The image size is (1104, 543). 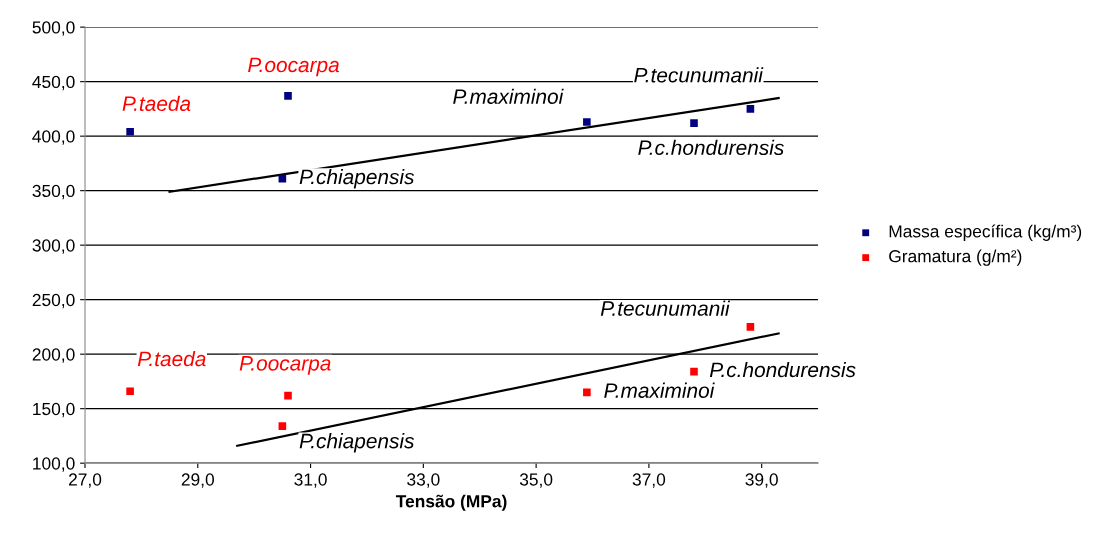 I want to click on y-tick-label: 400,0, so click(x=53, y=137).